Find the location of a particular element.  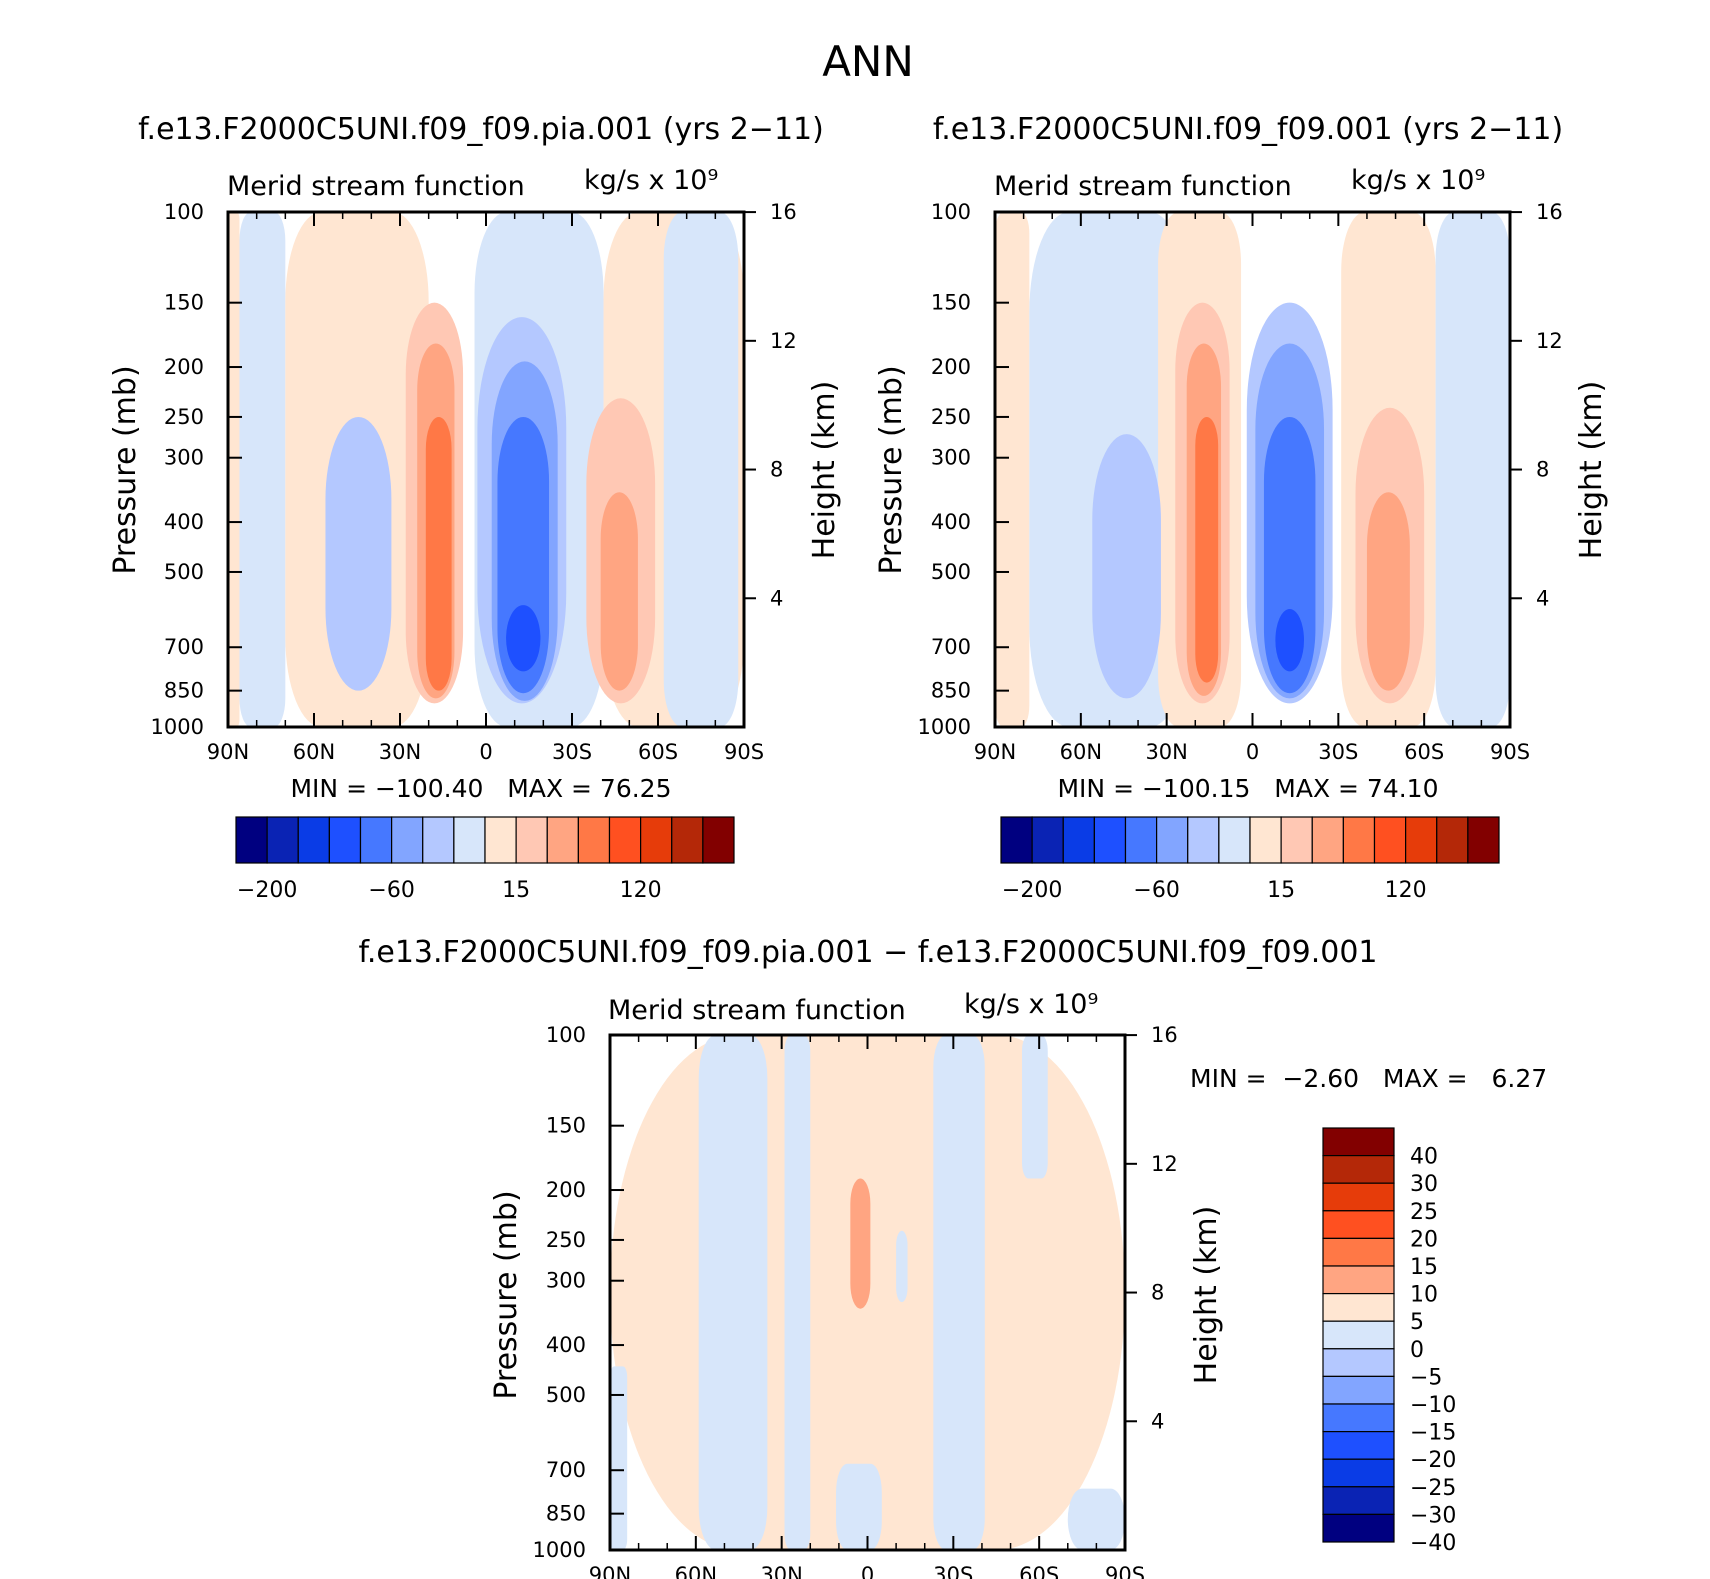

colorbar-label: 40 is located at coordinates (1424, 1157).